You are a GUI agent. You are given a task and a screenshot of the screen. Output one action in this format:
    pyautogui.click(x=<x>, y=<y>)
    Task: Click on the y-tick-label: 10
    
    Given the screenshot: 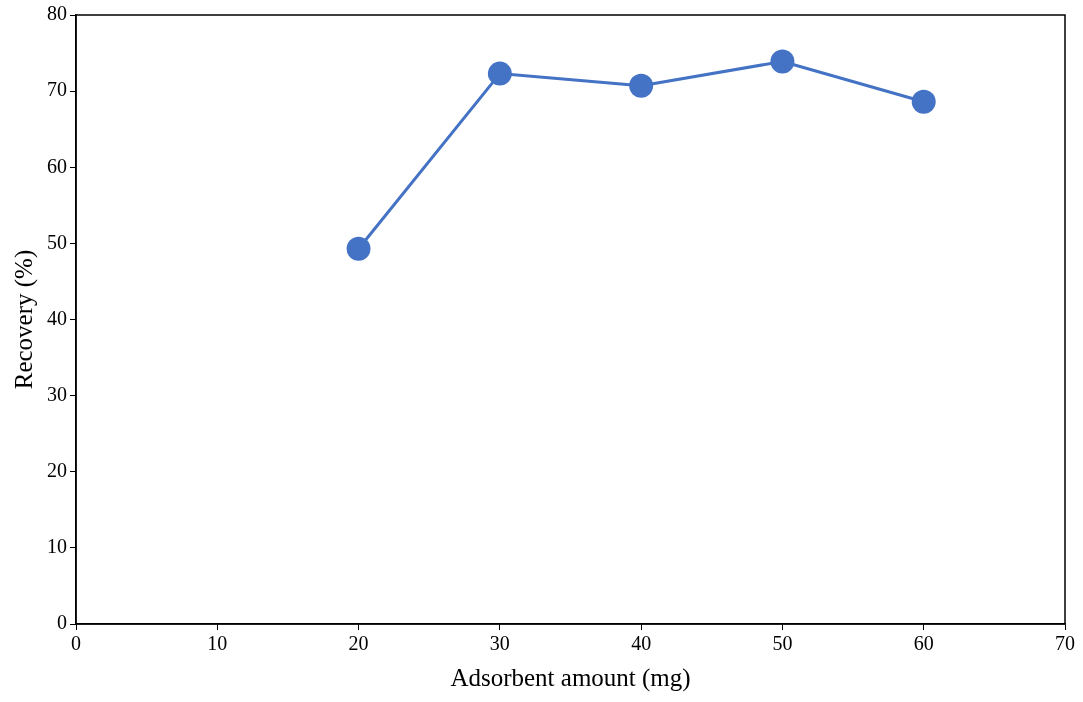 What is the action you would take?
    pyautogui.click(x=57, y=546)
    